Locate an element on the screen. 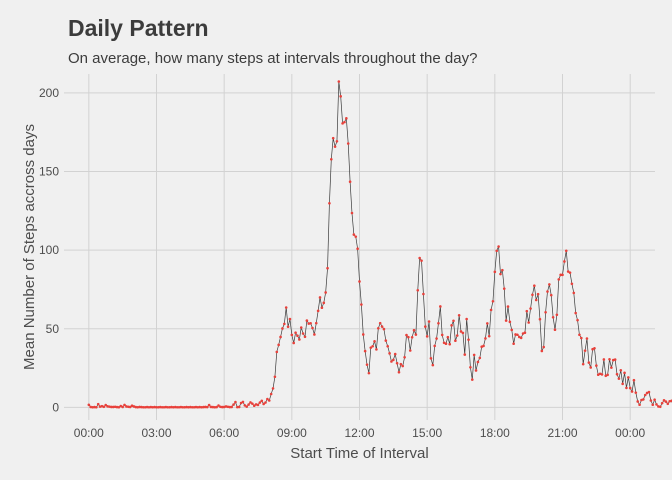  x-tick-label: 15:00 is located at coordinates (427, 433).